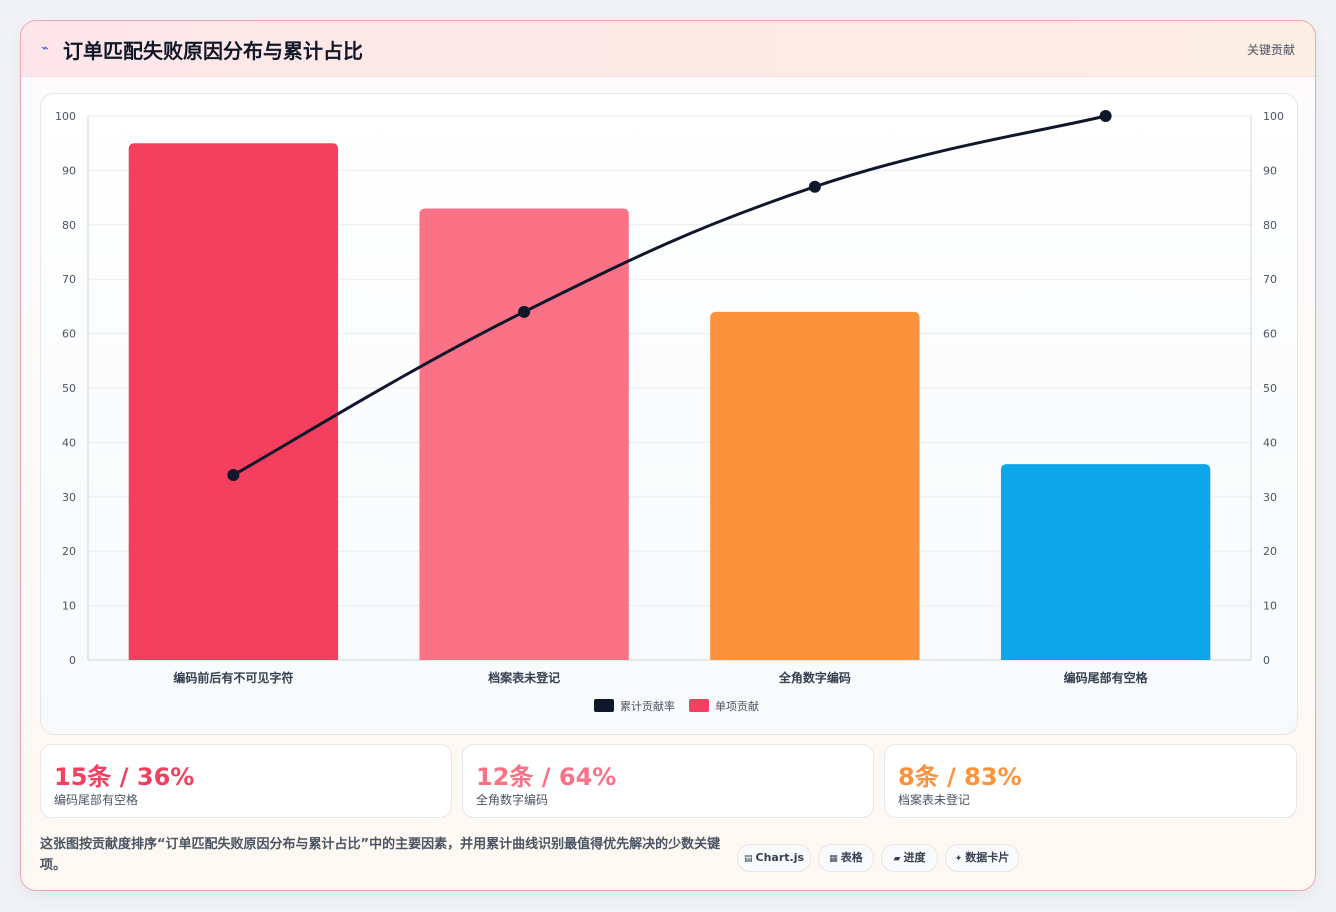 The image size is (1336, 912). Describe the element at coordinates (737, 706) in the screenshot. I see `legend-label: 单项贡献` at that location.